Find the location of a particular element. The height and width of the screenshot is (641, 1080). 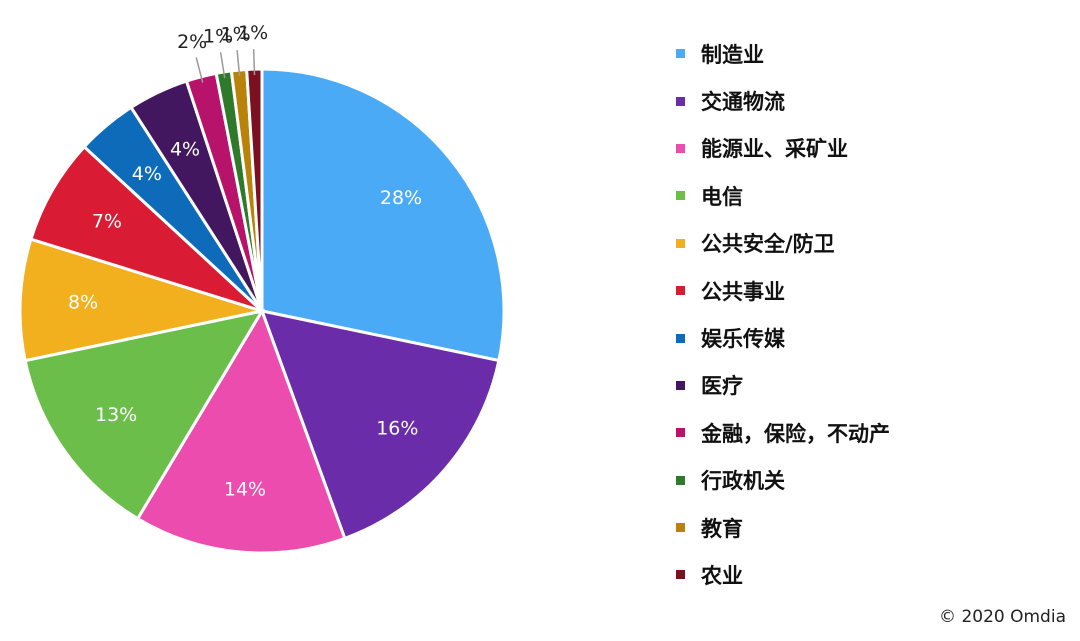

legend-label: 交通物流 is located at coordinates (743, 102).